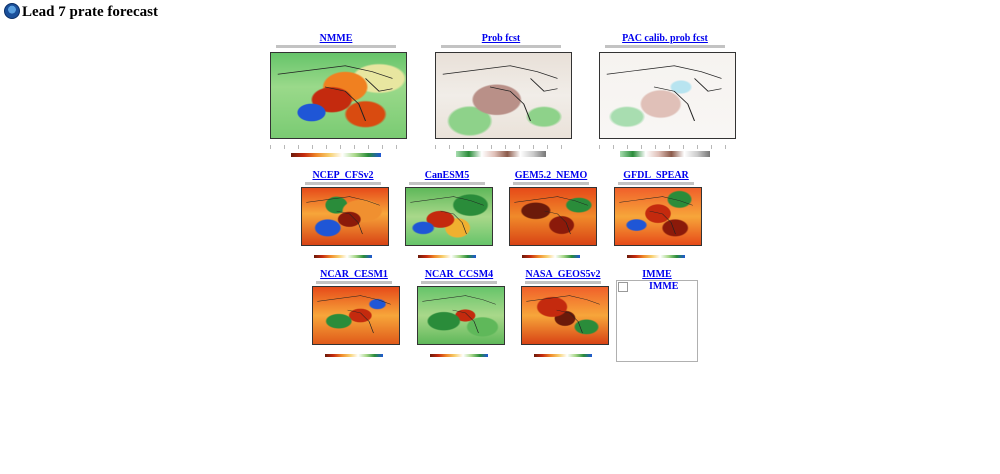  What do you see at coordinates (447, 175) in the screenshot?
I see `link-canesm5: CanESM5` at bounding box center [447, 175].